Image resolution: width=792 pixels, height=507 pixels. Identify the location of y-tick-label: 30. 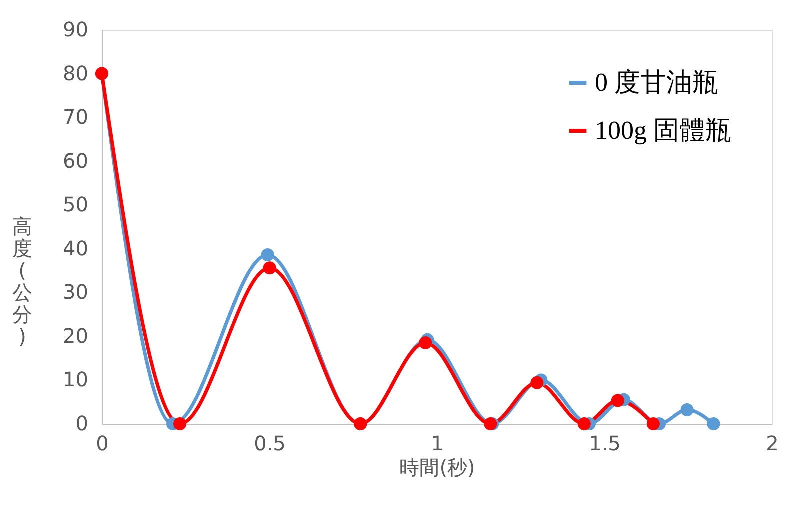
(75, 292).